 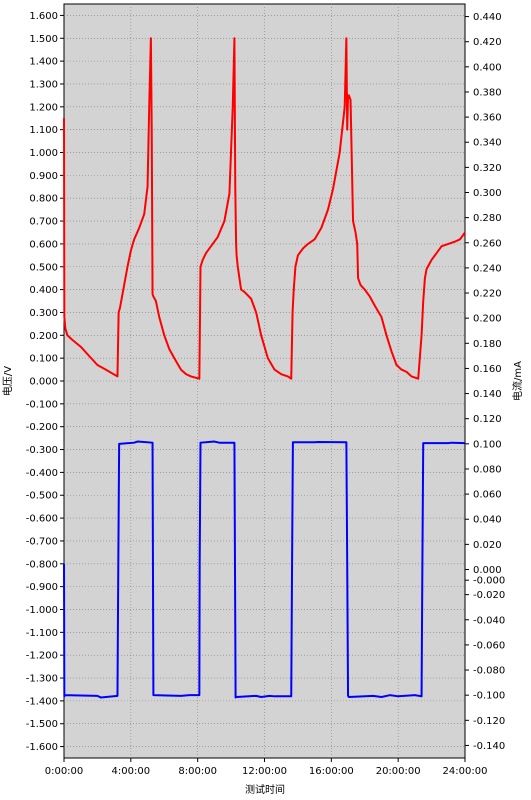 I want to click on right-tick-label: 0.140, so click(x=487, y=394).